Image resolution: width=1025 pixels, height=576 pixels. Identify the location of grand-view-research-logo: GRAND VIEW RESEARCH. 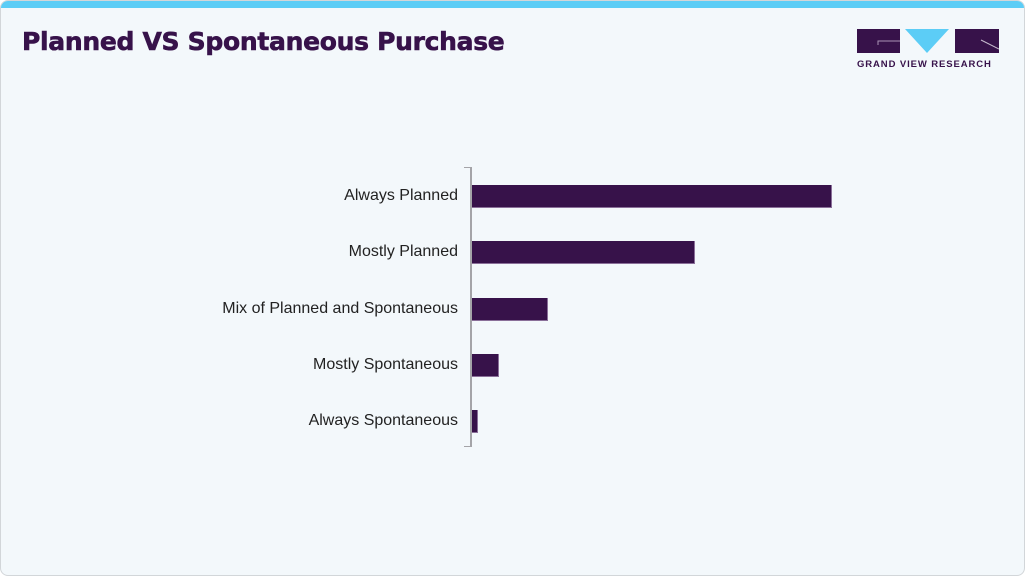
(928, 51).